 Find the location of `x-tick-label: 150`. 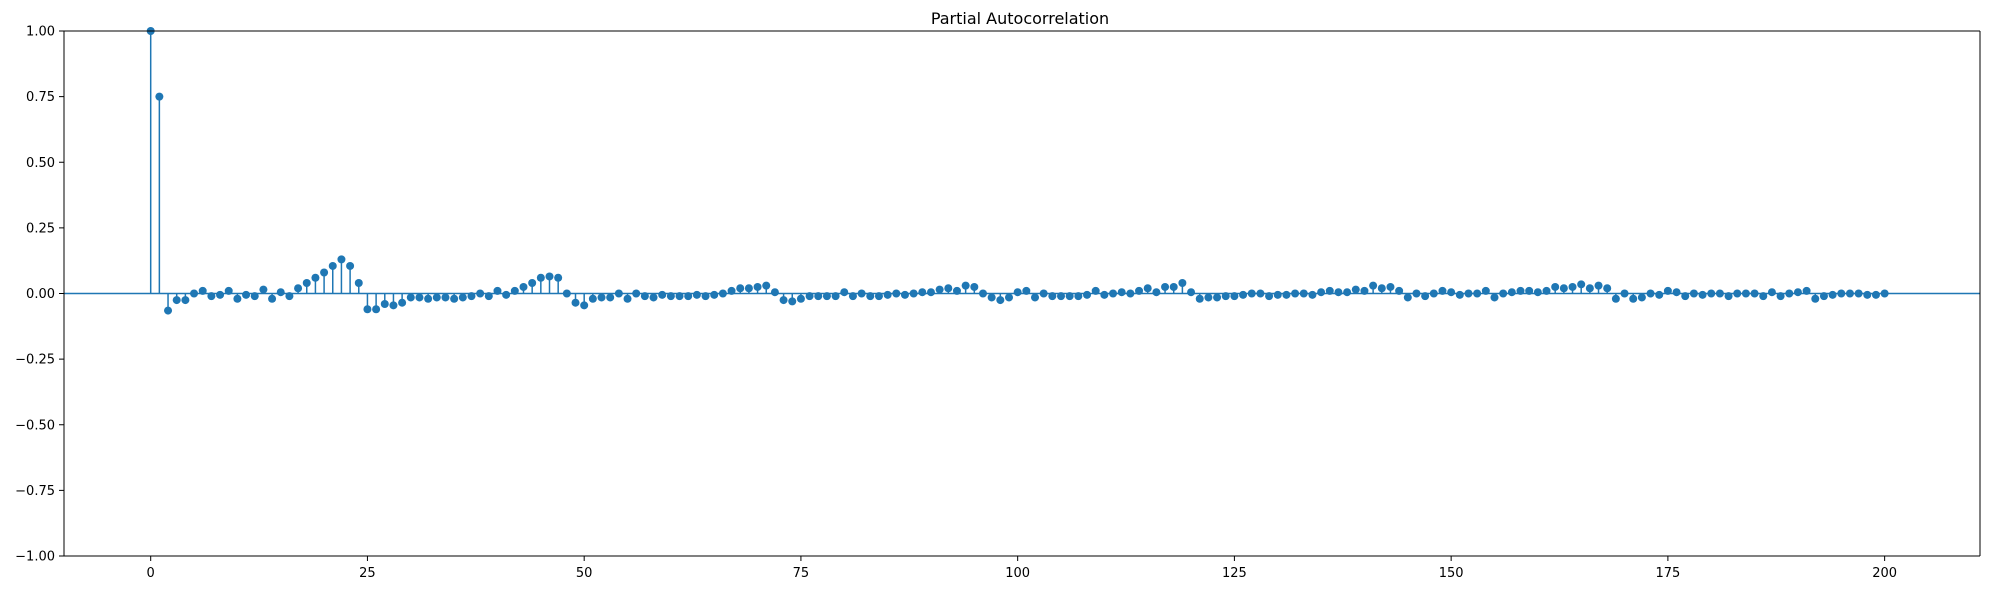

x-tick-label: 150 is located at coordinates (1451, 573).